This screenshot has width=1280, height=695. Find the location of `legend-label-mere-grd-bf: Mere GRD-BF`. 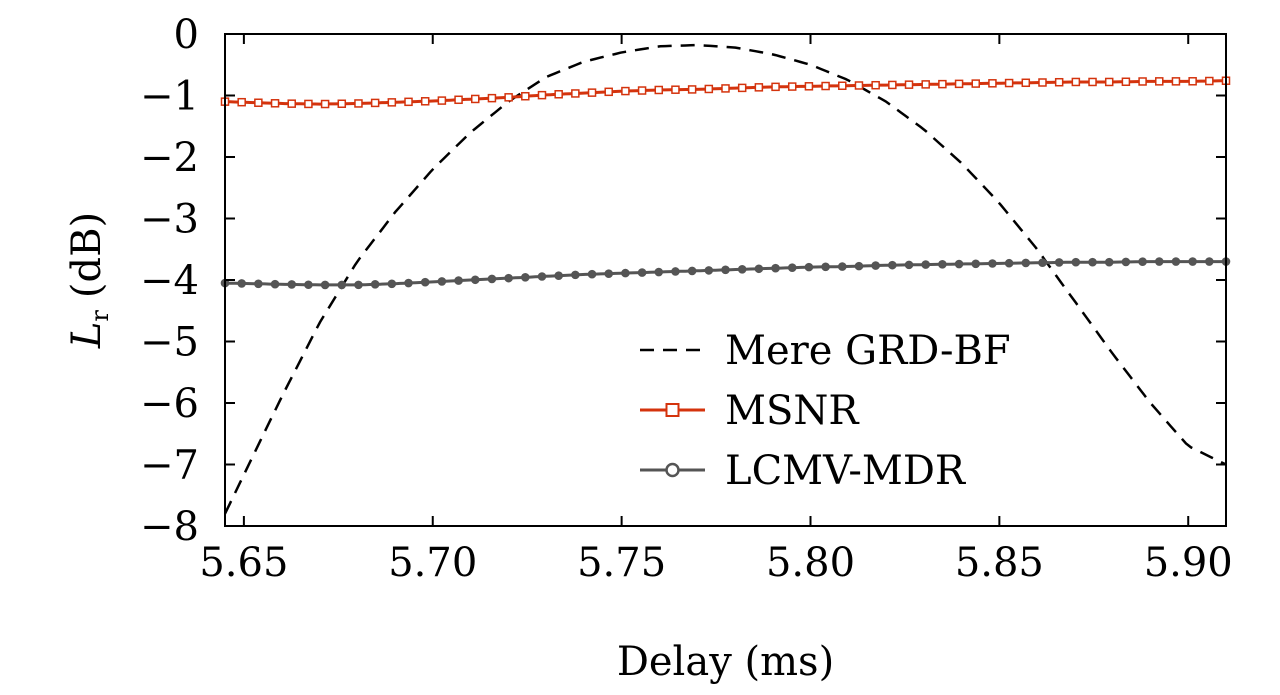

legend-label-mere-grd-bf: Mere GRD-BF is located at coordinates (868, 351).